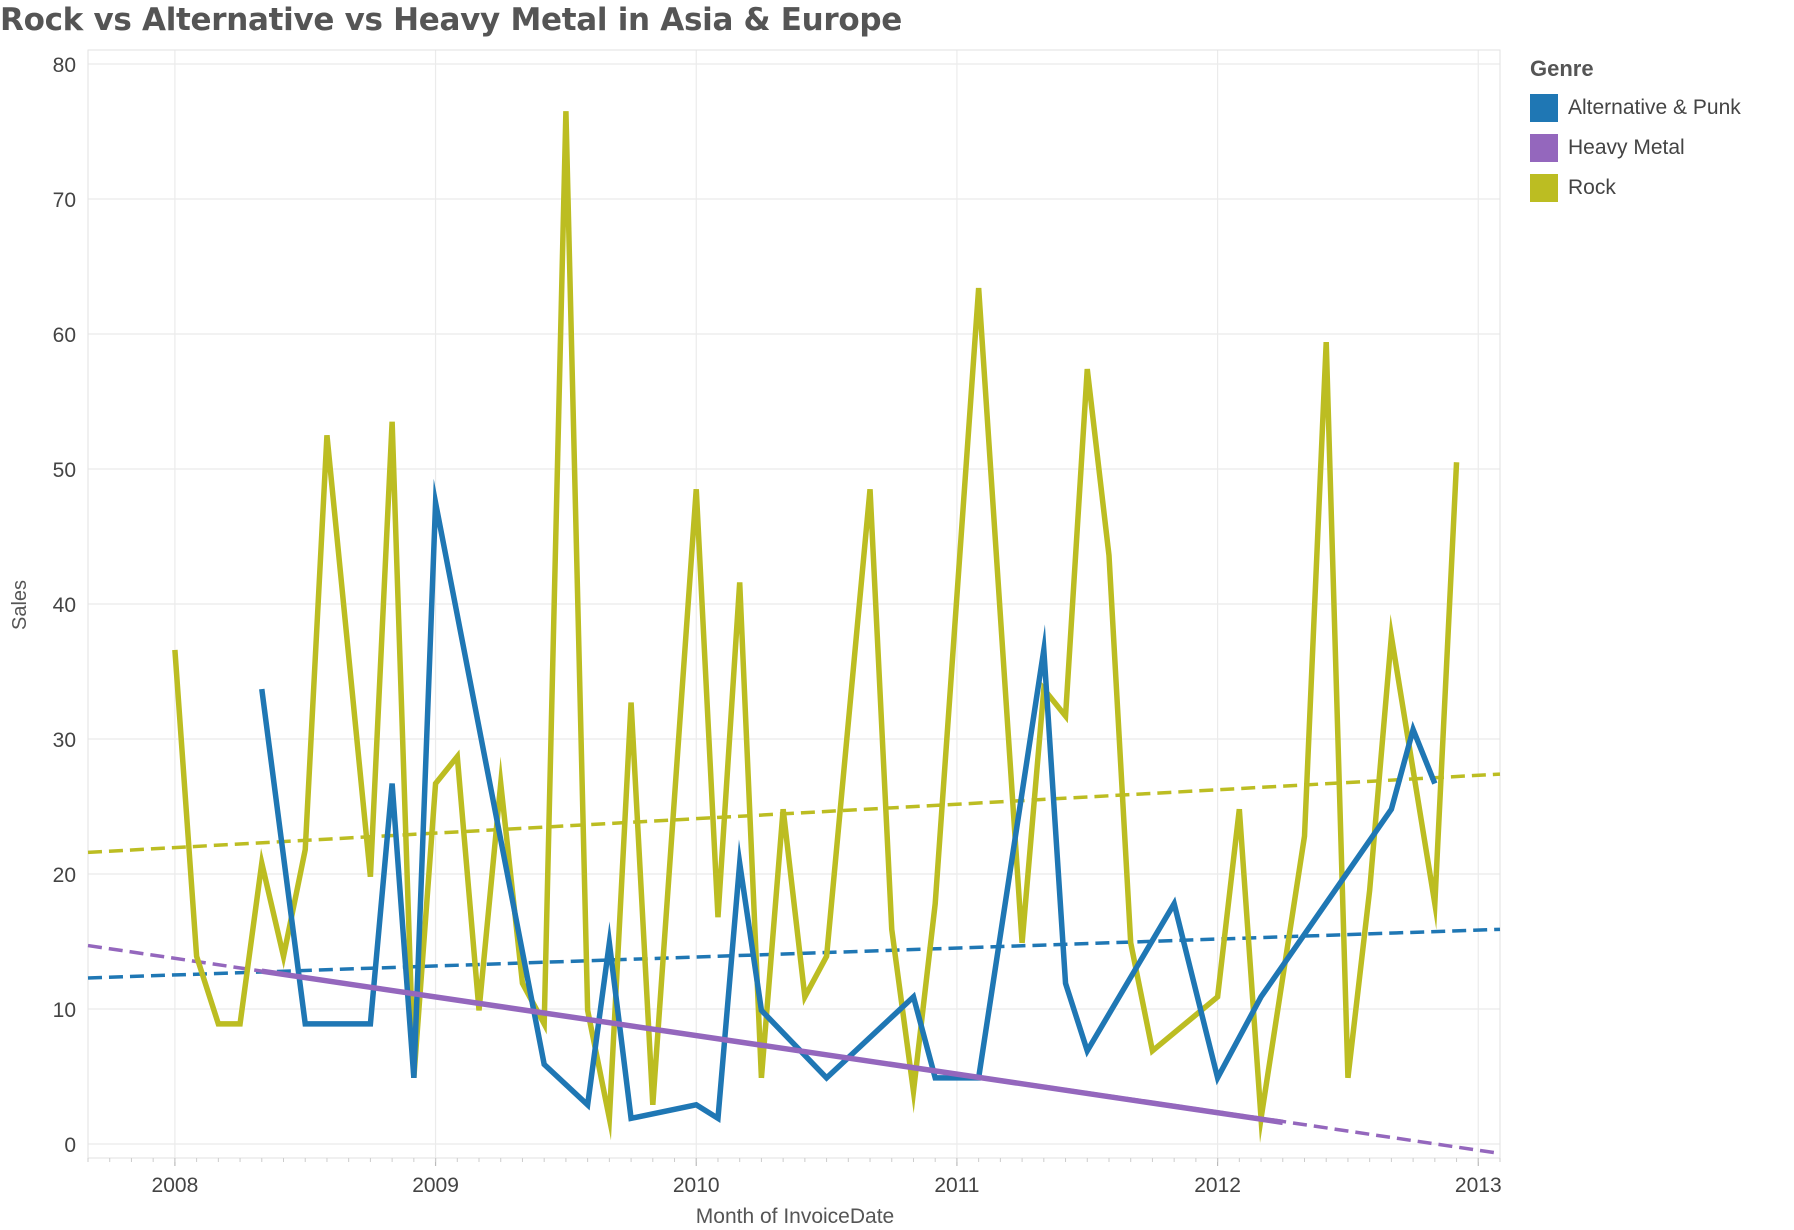 The image size is (1794, 1230). What do you see at coordinates (772, 1047) in the screenshot?
I see `series-line` at bounding box center [772, 1047].